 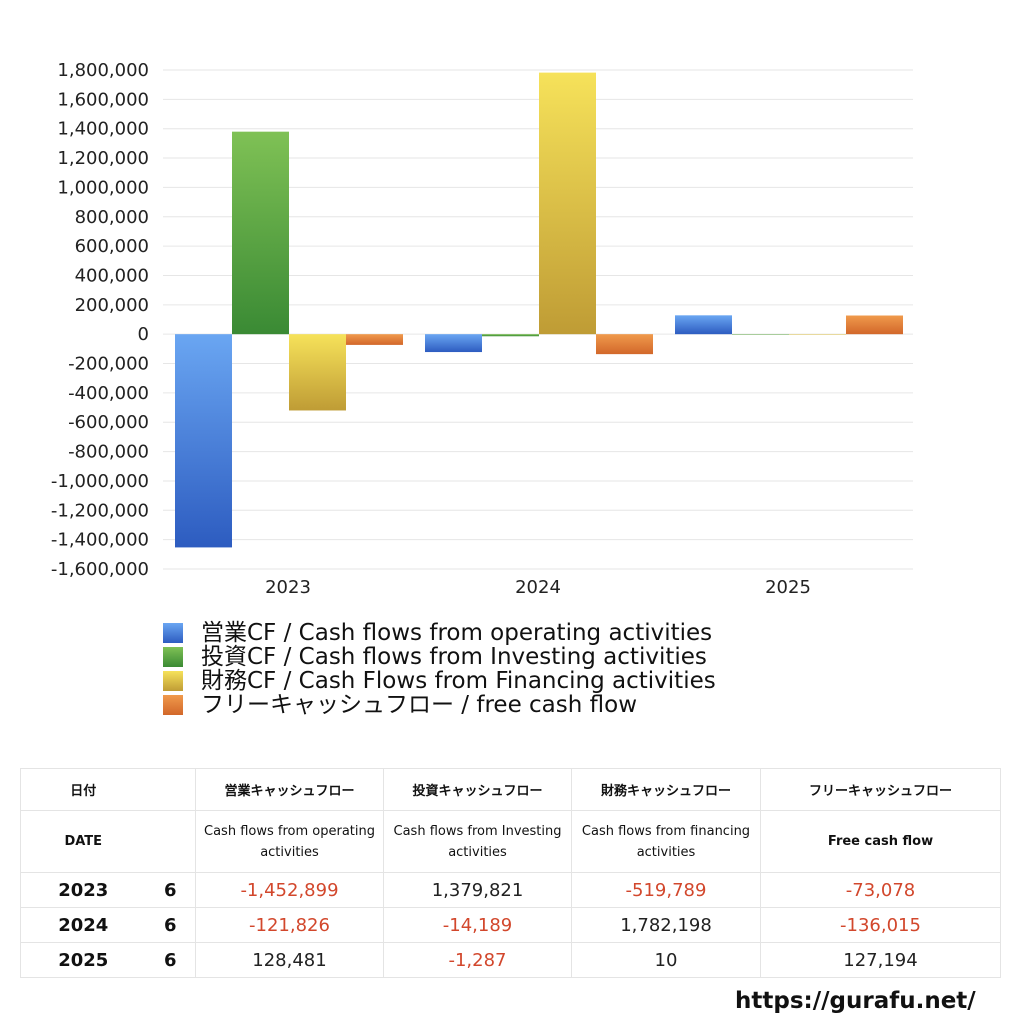 I want to click on y-tick-label: 1,000,000, so click(x=103, y=187).